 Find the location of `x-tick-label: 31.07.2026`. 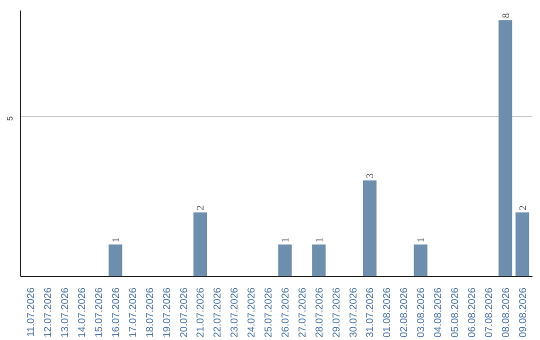

x-tick-label: 31.07.2026 is located at coordinates (370, 312).